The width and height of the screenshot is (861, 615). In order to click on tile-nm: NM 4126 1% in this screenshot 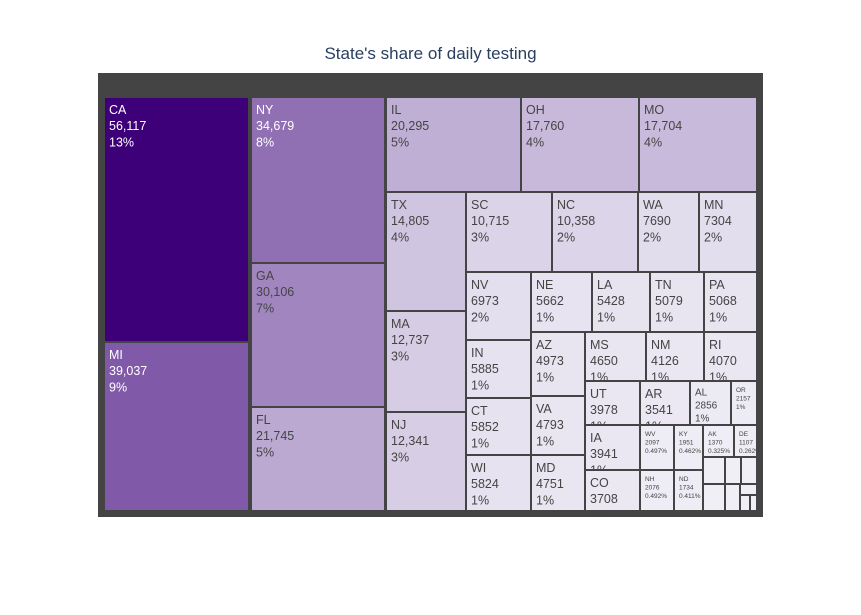, I will do `click(675, 358)`.